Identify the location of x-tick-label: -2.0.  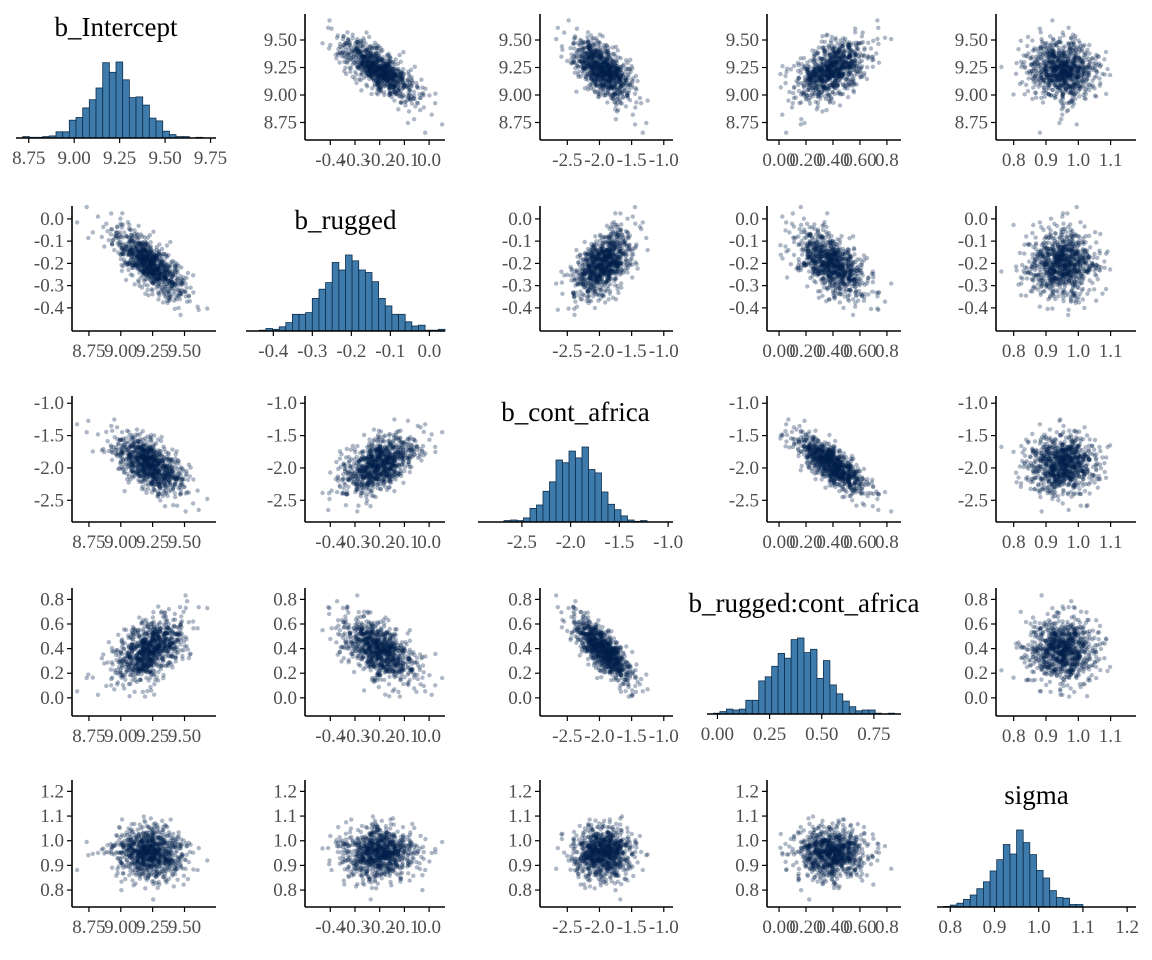
(599, 160).